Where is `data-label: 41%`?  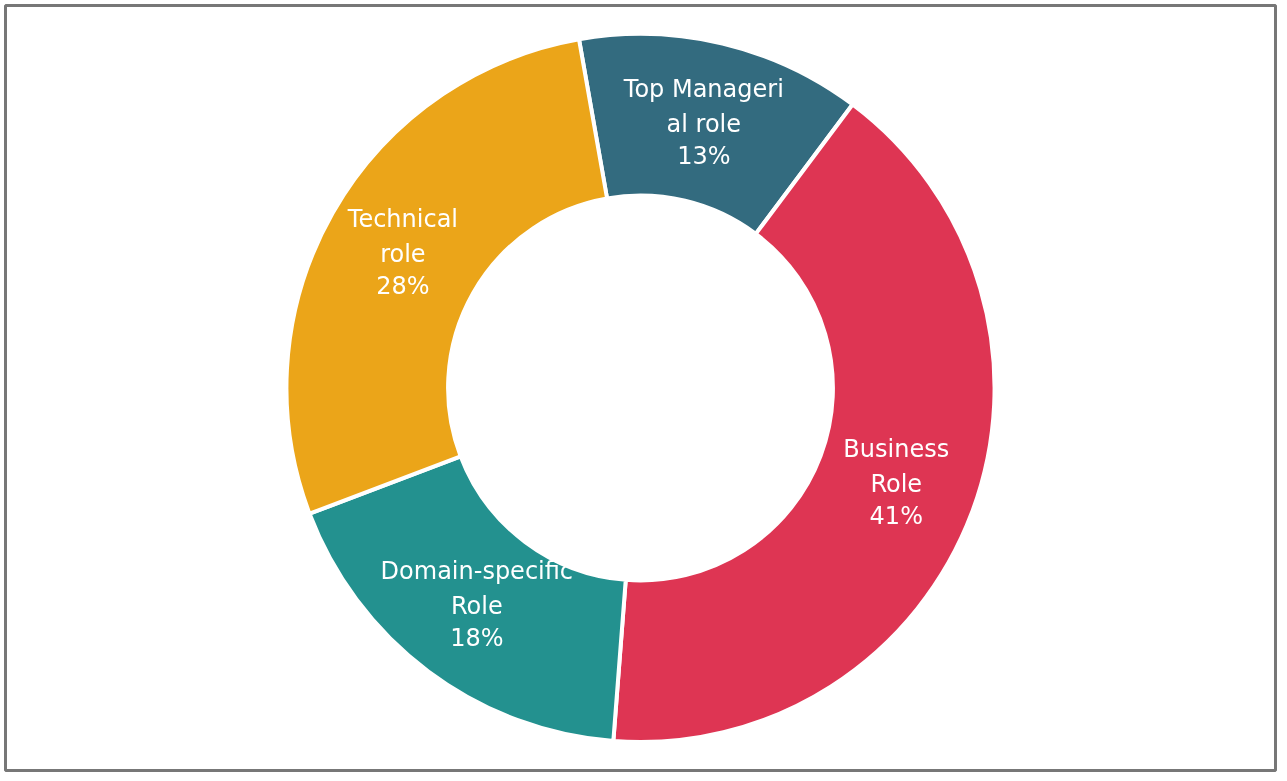 data-label: 41% is located at coordinates (896, 516).